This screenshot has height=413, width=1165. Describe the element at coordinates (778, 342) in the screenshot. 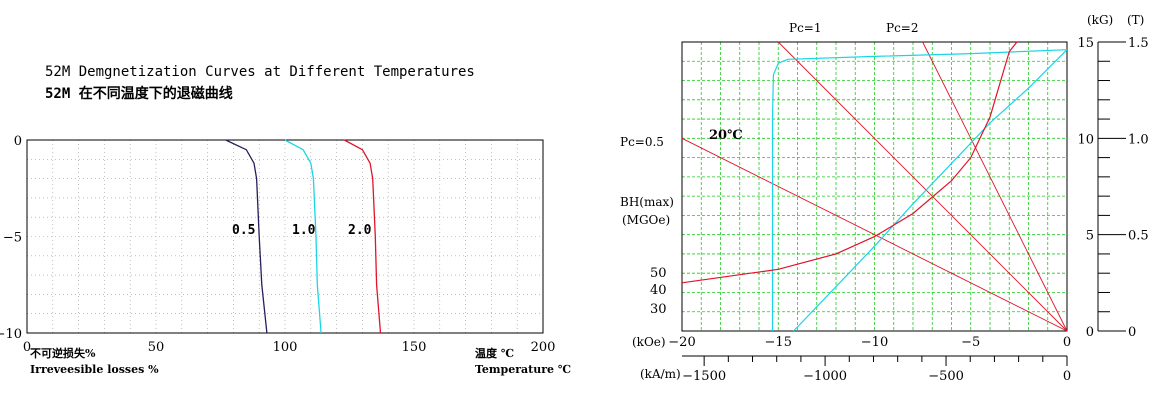

I see `right-x-tick-koe: −15` at that location.